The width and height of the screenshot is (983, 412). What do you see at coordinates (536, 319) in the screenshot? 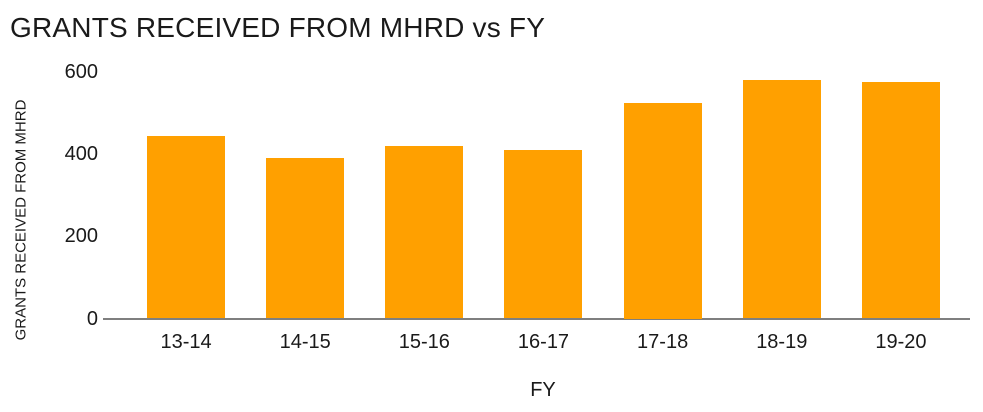
I see `x-axis-line` at bounding box center [536, 319].